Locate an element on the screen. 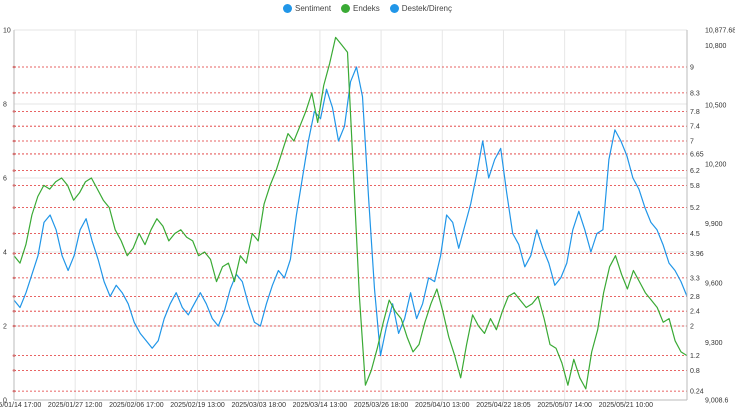 The height and width of the screenshot is (408, 735). x-axis-tick-label: 2025/03/14 13:00 is located at coordinates (320, 405).